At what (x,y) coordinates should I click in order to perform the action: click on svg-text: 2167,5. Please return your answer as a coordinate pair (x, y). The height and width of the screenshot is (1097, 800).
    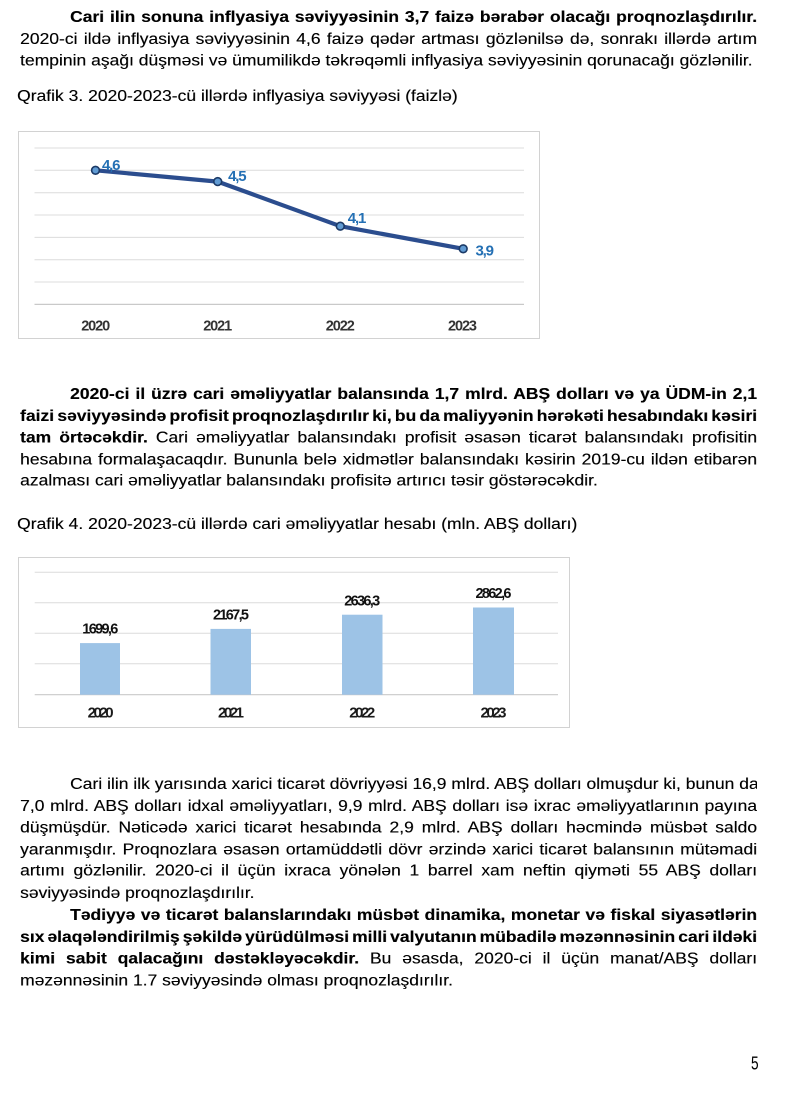
    Looking at the image, I should click on (231, 616).